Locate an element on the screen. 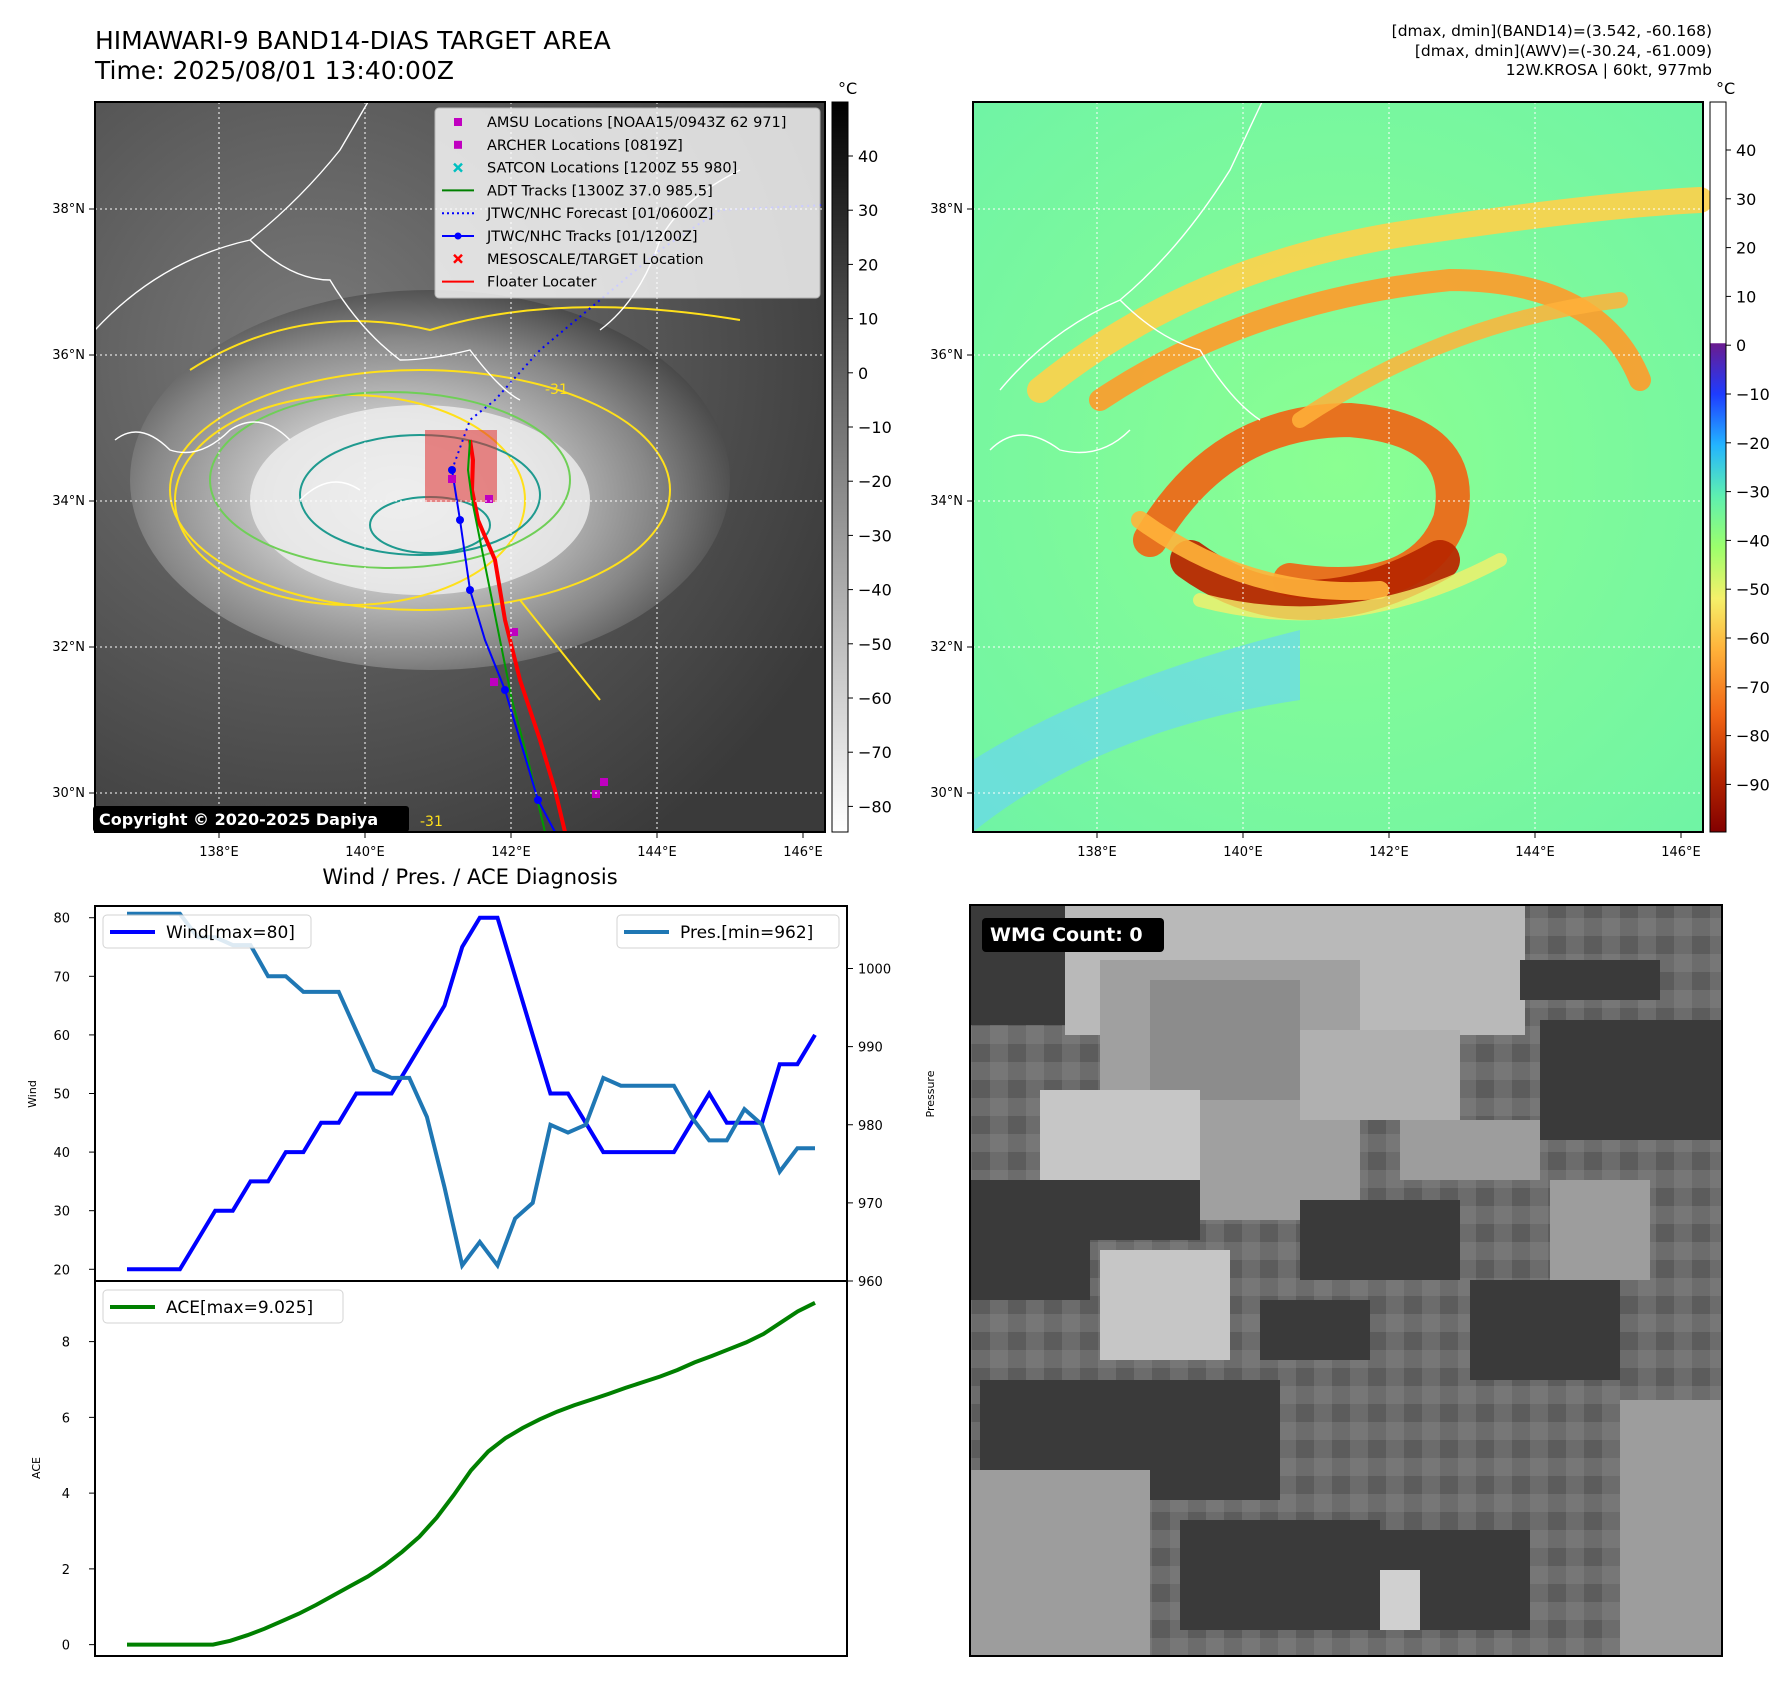 This screenshot has width=1788, height=1690. colorbar-tick-label: −80 is located at coordinates (875, 806).